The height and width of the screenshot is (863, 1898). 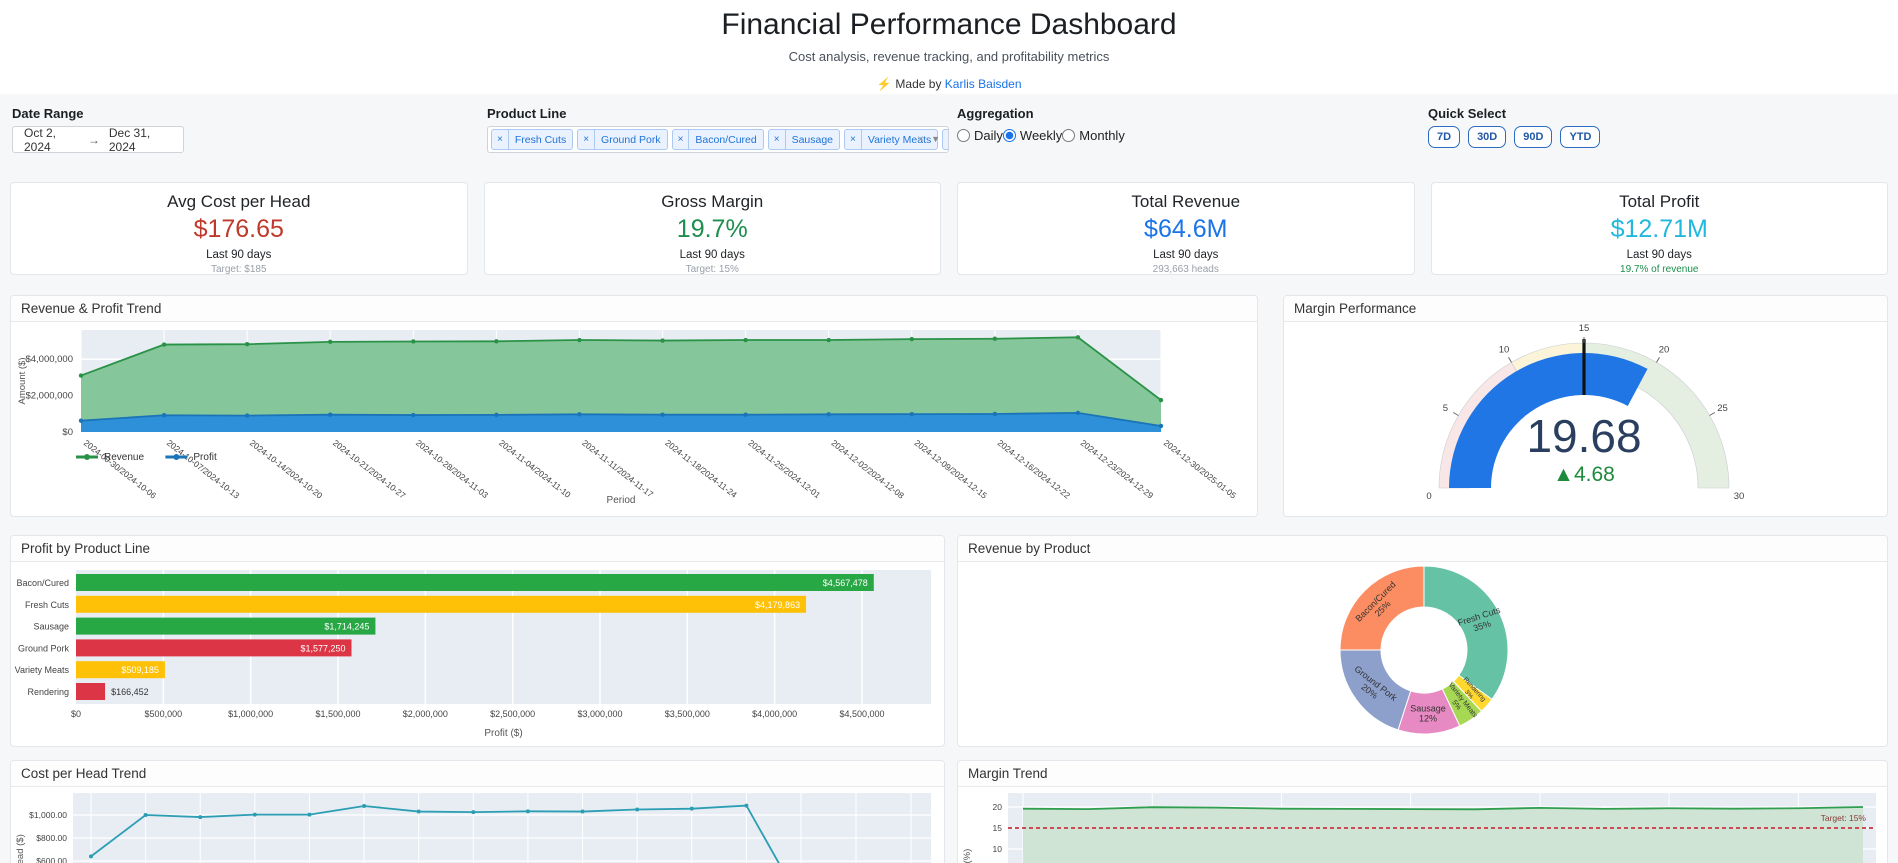 I want to click on kpi-note-0: Target: $185, so click(x=238, y=269).